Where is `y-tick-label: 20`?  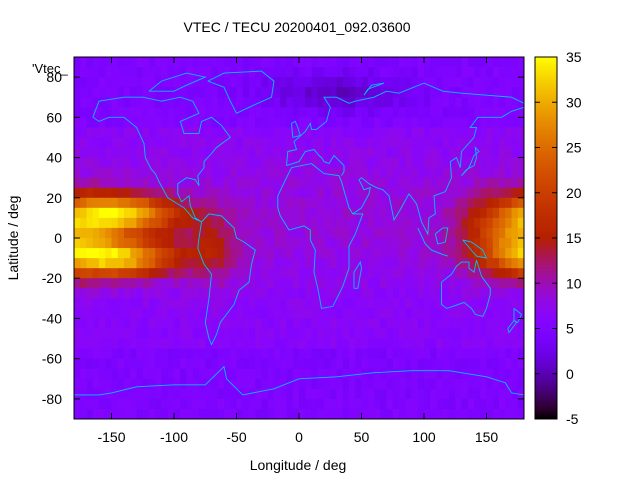 y-tick-label: 20 is located at coordinates (54, 198).